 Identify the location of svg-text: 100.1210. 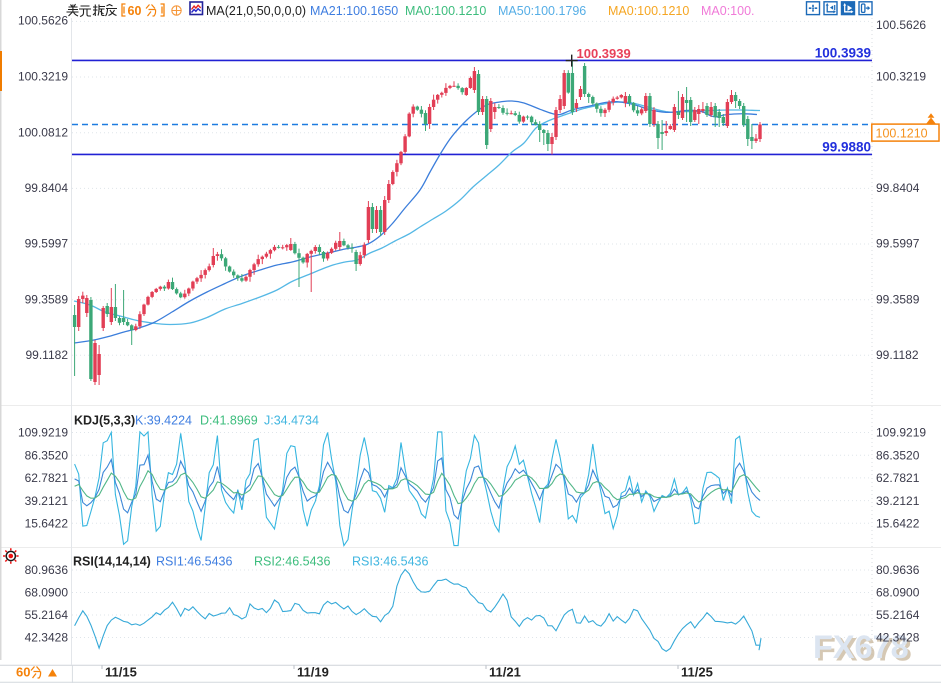
(902, 133).